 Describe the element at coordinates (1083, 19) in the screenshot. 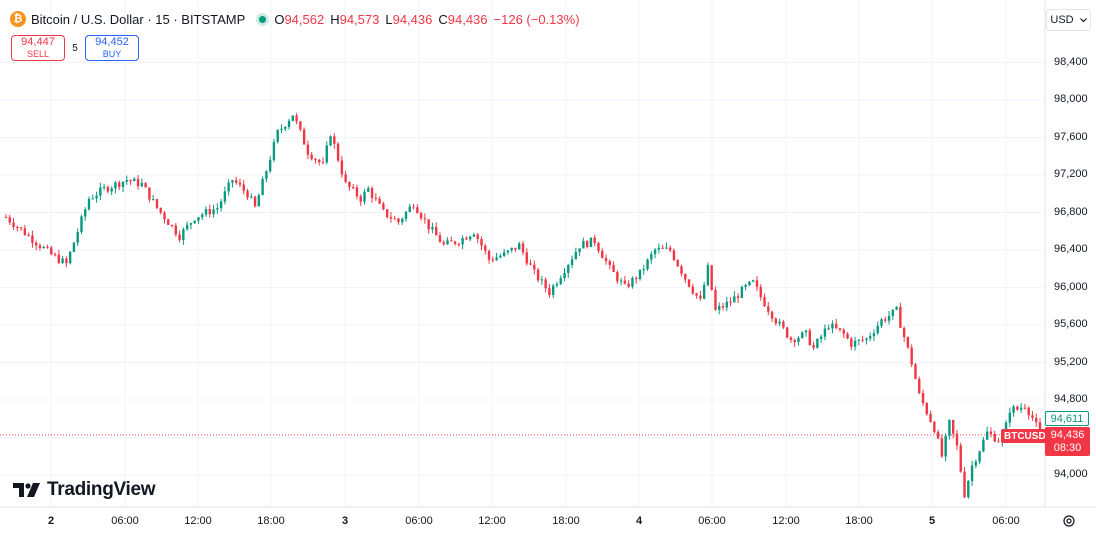

I see `chevron-down-icon` at that location.